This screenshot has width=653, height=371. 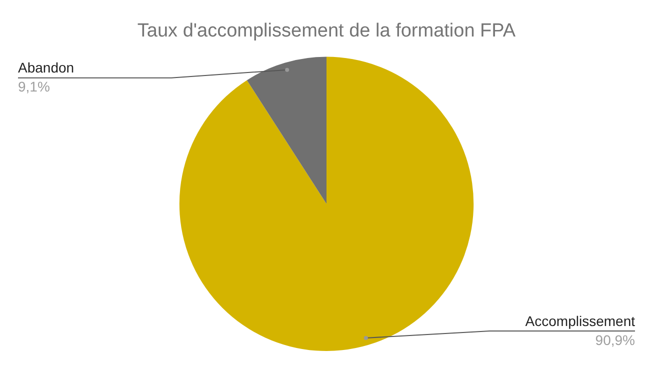 What do you see at coordinates (615, 340) in the screenshot?
I see `data-label: 90,9%` at bounding box center [615, 340].